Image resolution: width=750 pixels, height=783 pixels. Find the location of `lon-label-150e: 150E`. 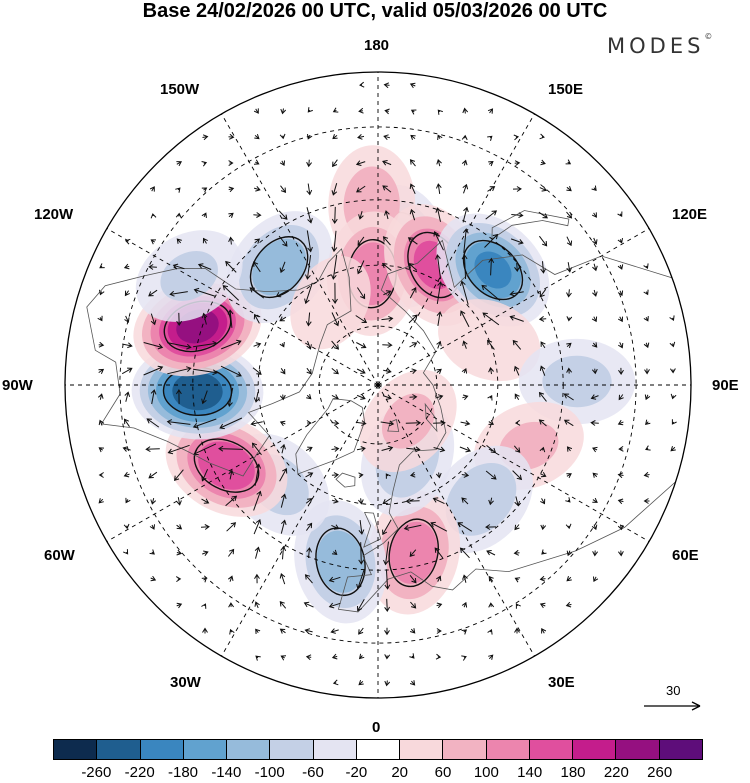

lon-label-150e: 150E is located at coordinates (566, 89).